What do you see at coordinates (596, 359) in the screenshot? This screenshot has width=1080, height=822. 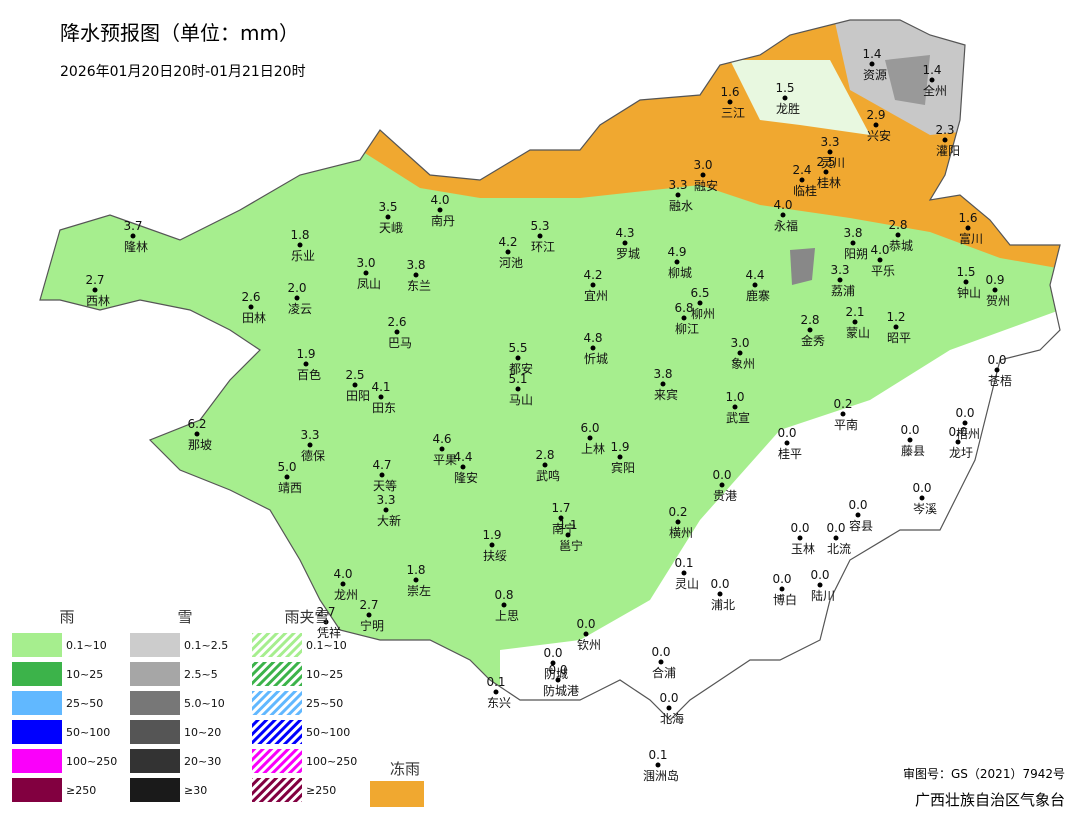 I see `station-name: 忻城` at bounding box center [596, 359].